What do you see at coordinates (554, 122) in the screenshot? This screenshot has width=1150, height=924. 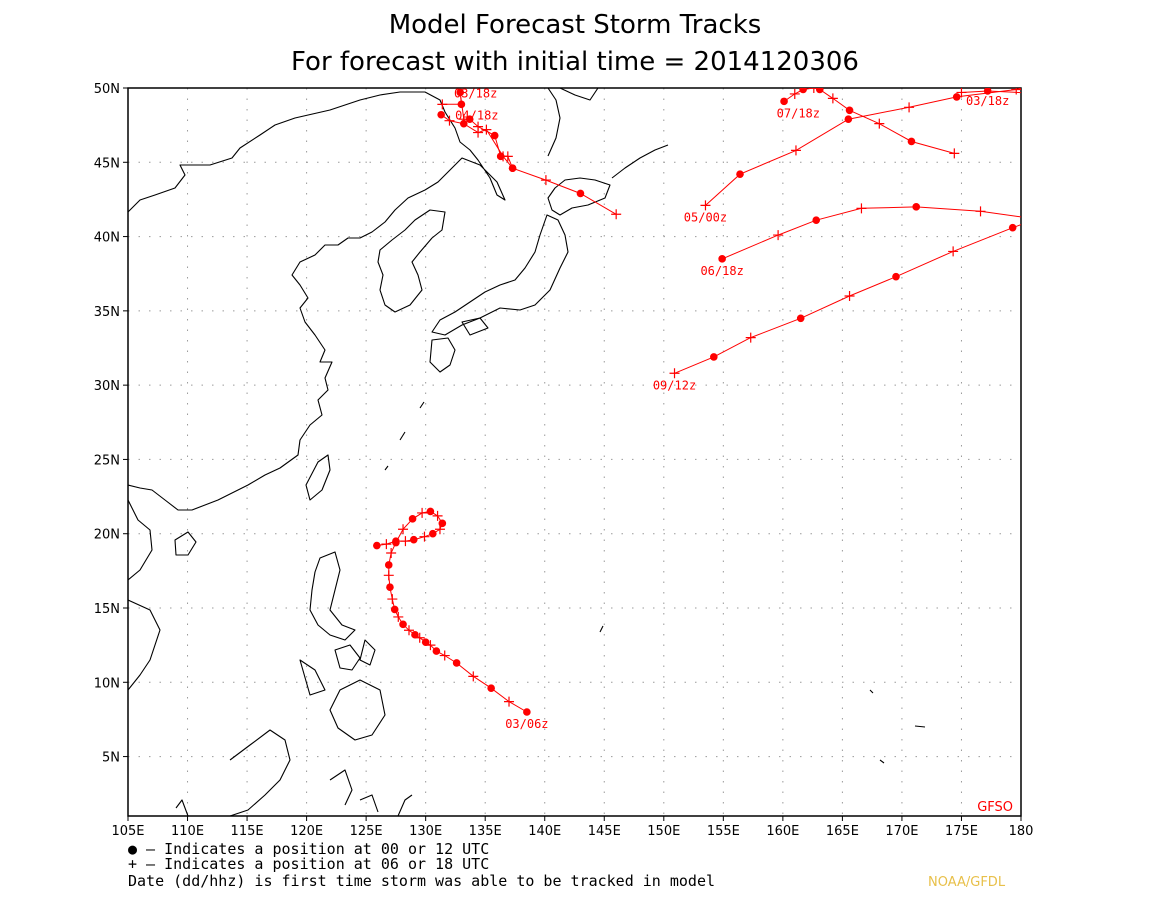 I see `coastline-sakhalin` at bounding box center [554, 122].